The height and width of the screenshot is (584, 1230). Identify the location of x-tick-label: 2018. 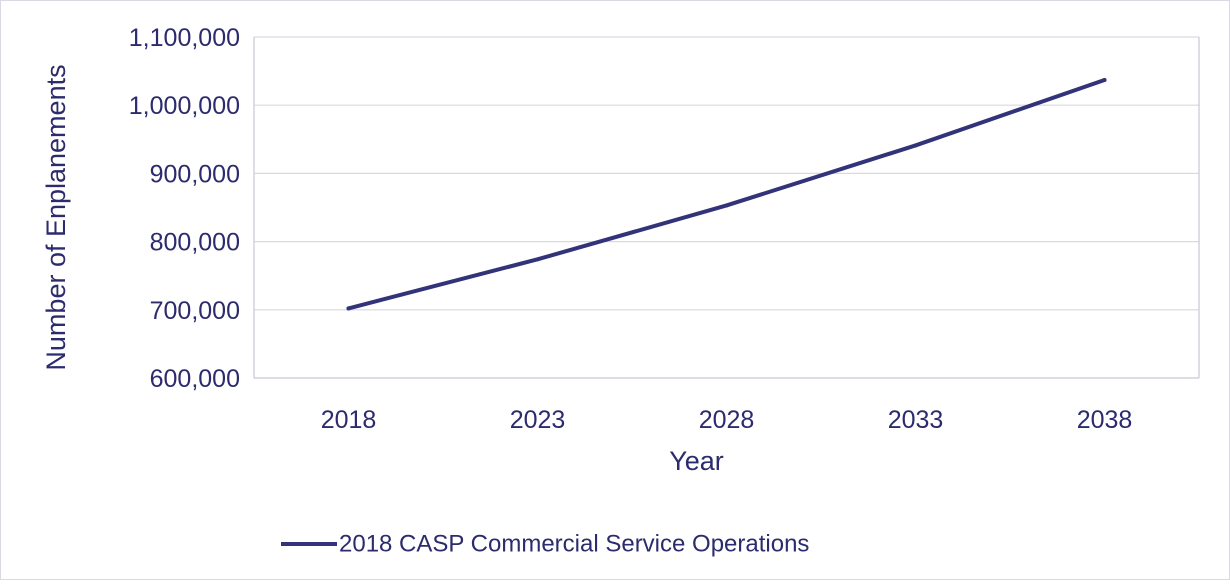
(349, 420).